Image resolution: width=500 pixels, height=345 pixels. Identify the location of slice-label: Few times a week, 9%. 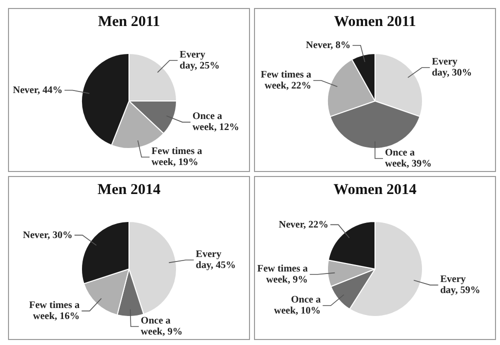
(282, 274).